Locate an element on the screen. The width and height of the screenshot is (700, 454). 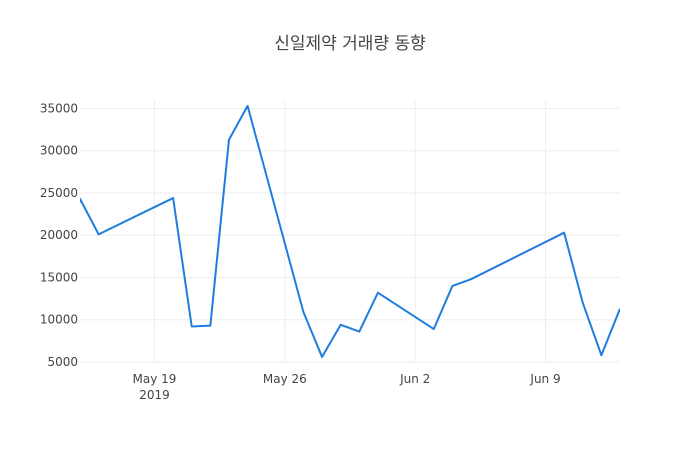
x-tick-label: Jun 9 is located at coordinates (544, 379).